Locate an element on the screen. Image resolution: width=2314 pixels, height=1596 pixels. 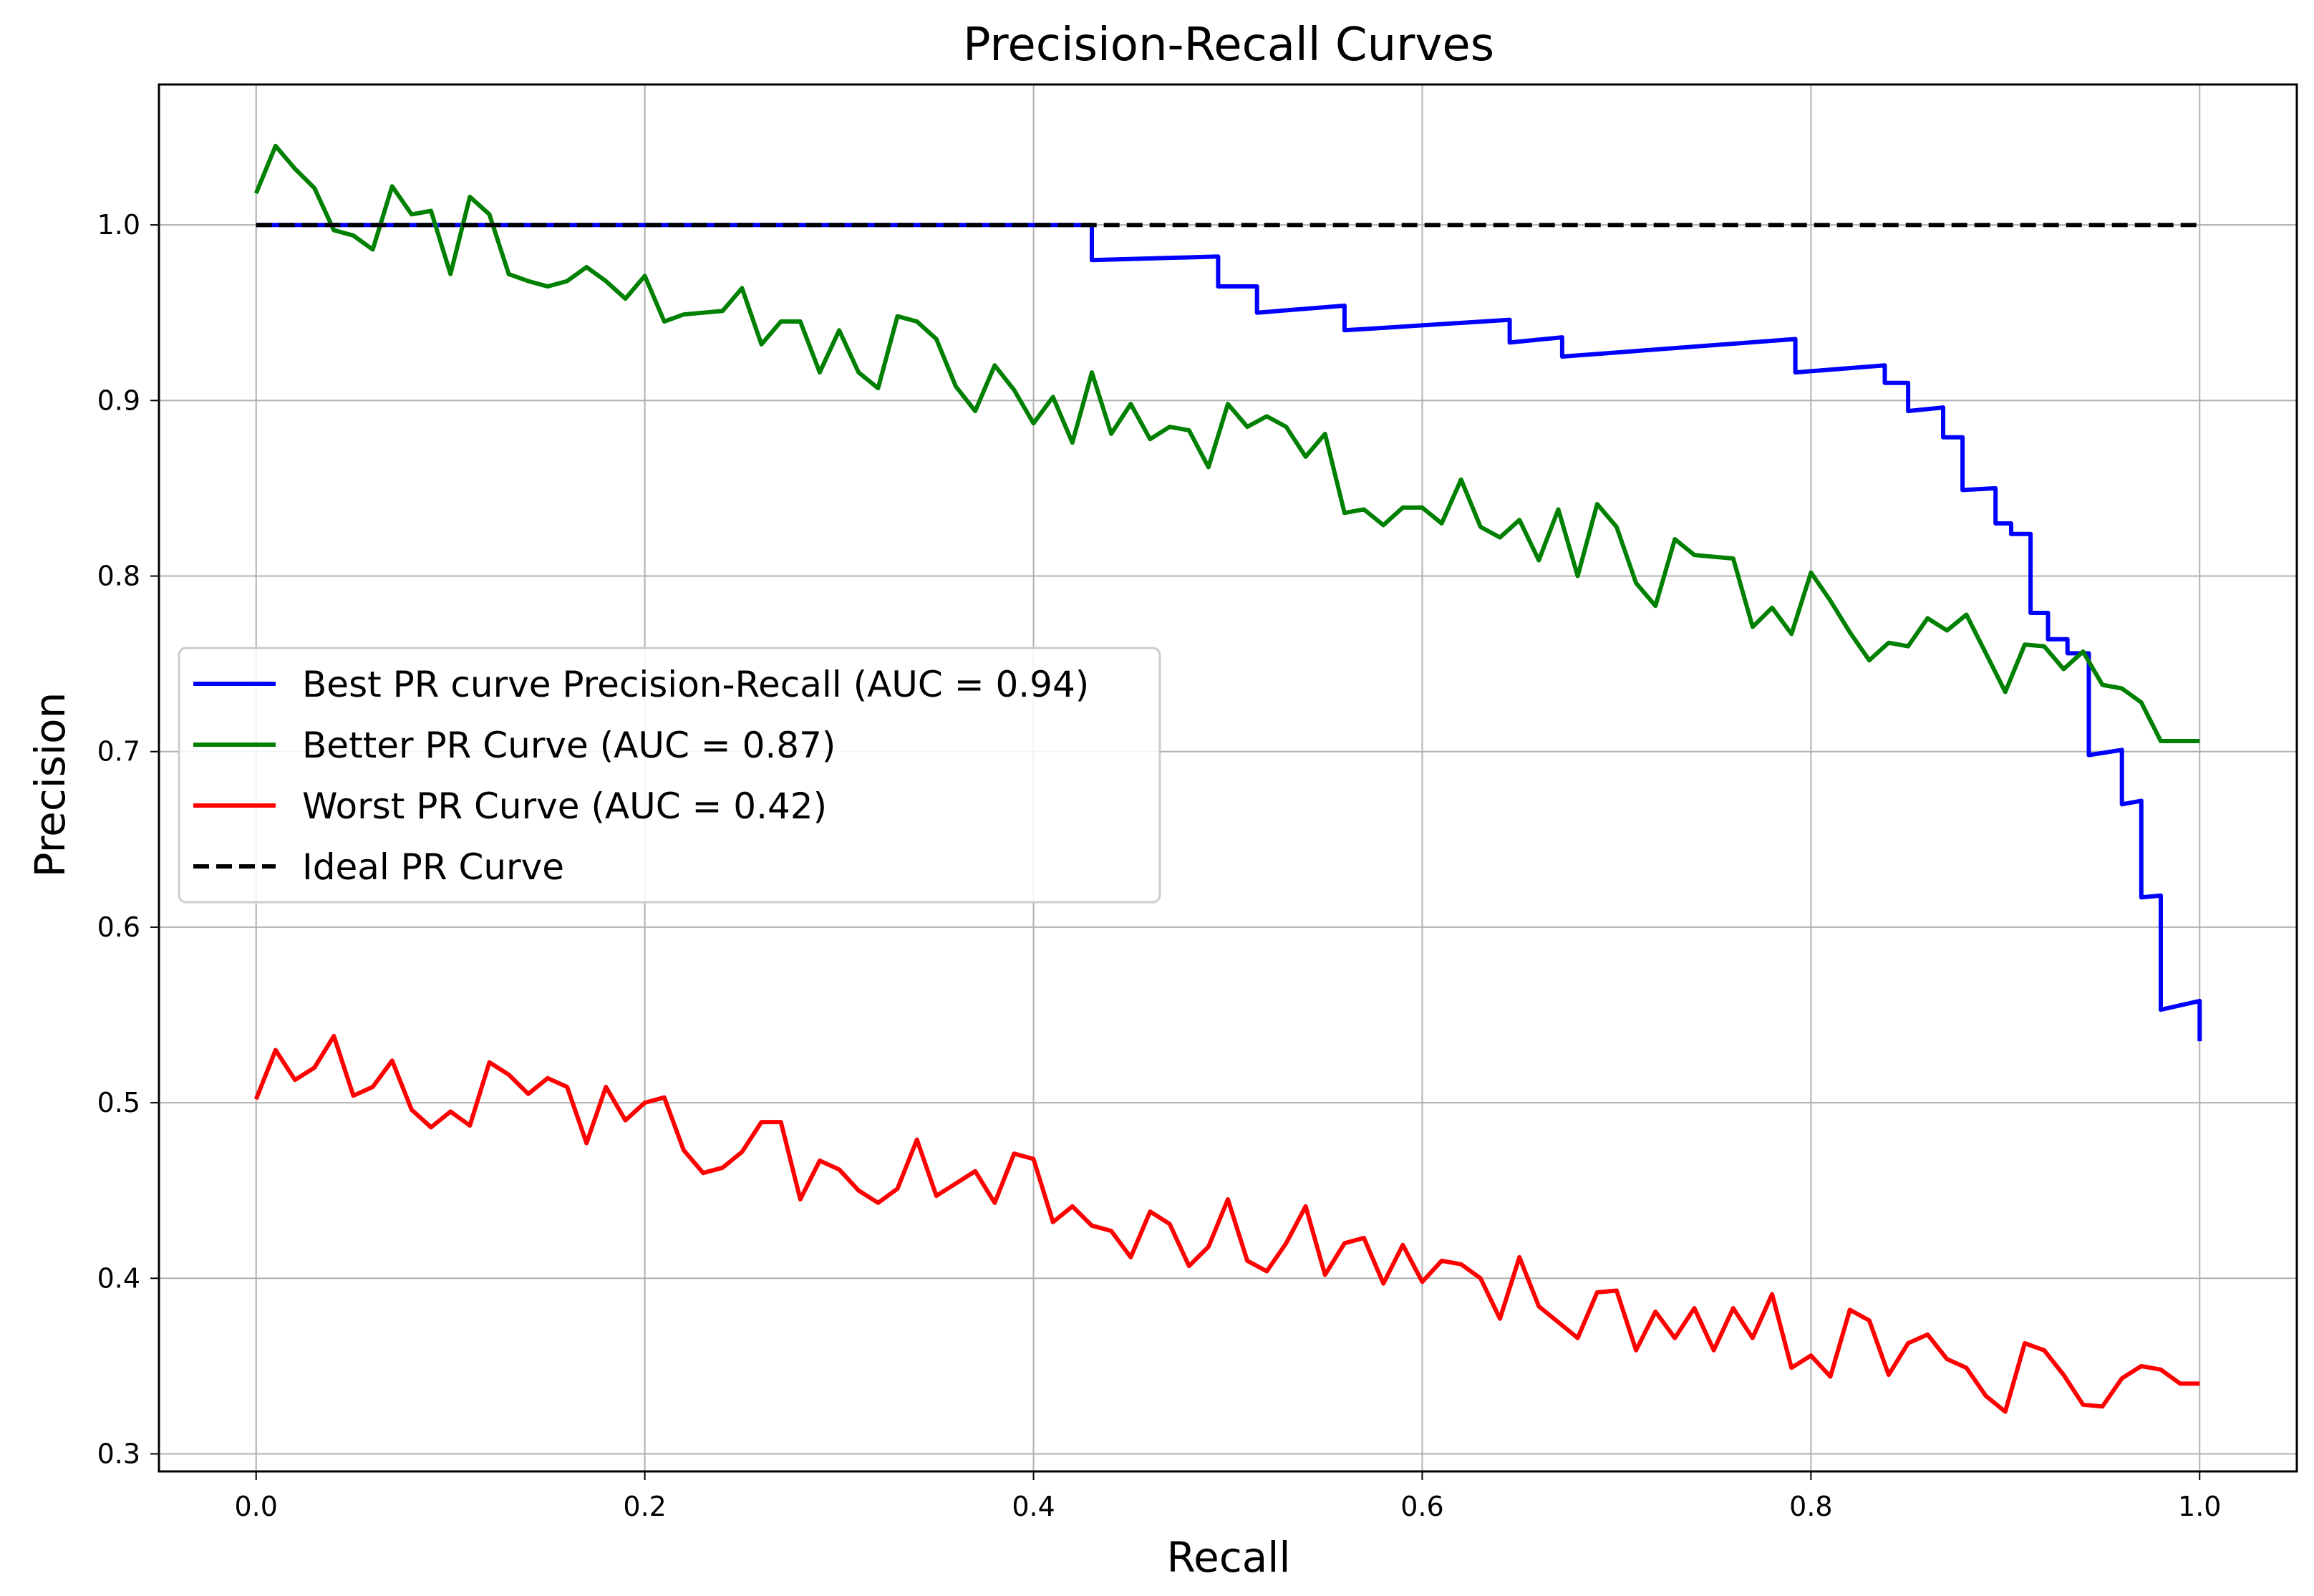
legend-label-ideal: Ideal PR Curve is located at coordinates (433, 867).